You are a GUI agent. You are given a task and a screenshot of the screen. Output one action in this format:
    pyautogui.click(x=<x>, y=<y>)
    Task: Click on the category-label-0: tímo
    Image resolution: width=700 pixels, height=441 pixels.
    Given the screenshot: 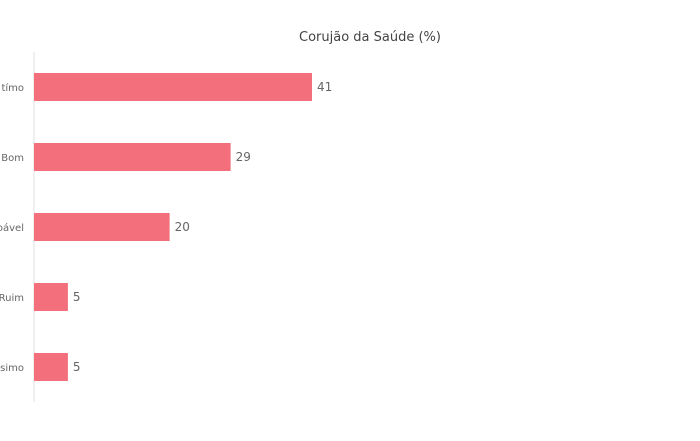 What is the action you would take?
    pyautogui.click(x=12, y=88)
    